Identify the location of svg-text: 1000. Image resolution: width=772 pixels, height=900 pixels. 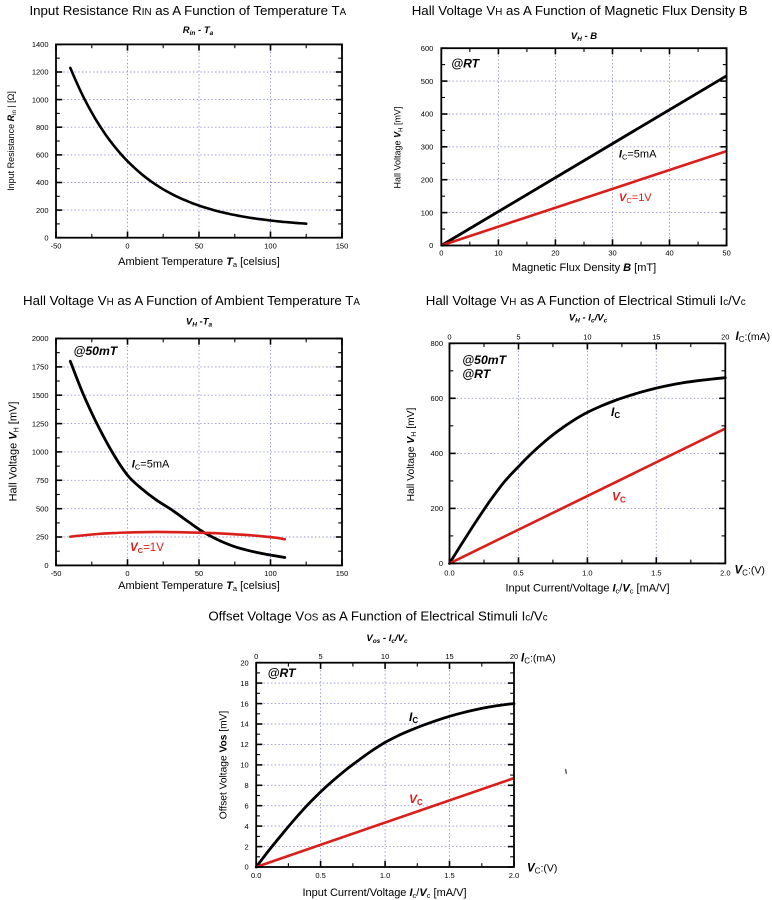
(40, 99).